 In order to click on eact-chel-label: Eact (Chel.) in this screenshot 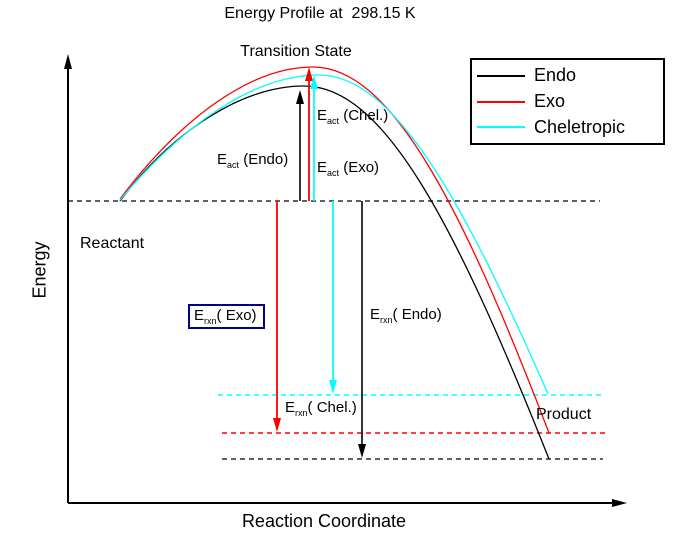, I will do `click(353, 116)`.